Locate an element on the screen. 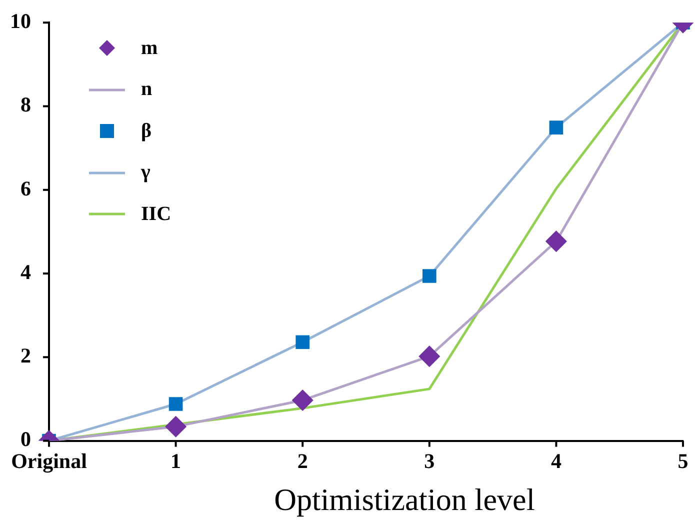 The image size is (695, 528). y-tick-label: 10 is located at coordinates (20, 21).